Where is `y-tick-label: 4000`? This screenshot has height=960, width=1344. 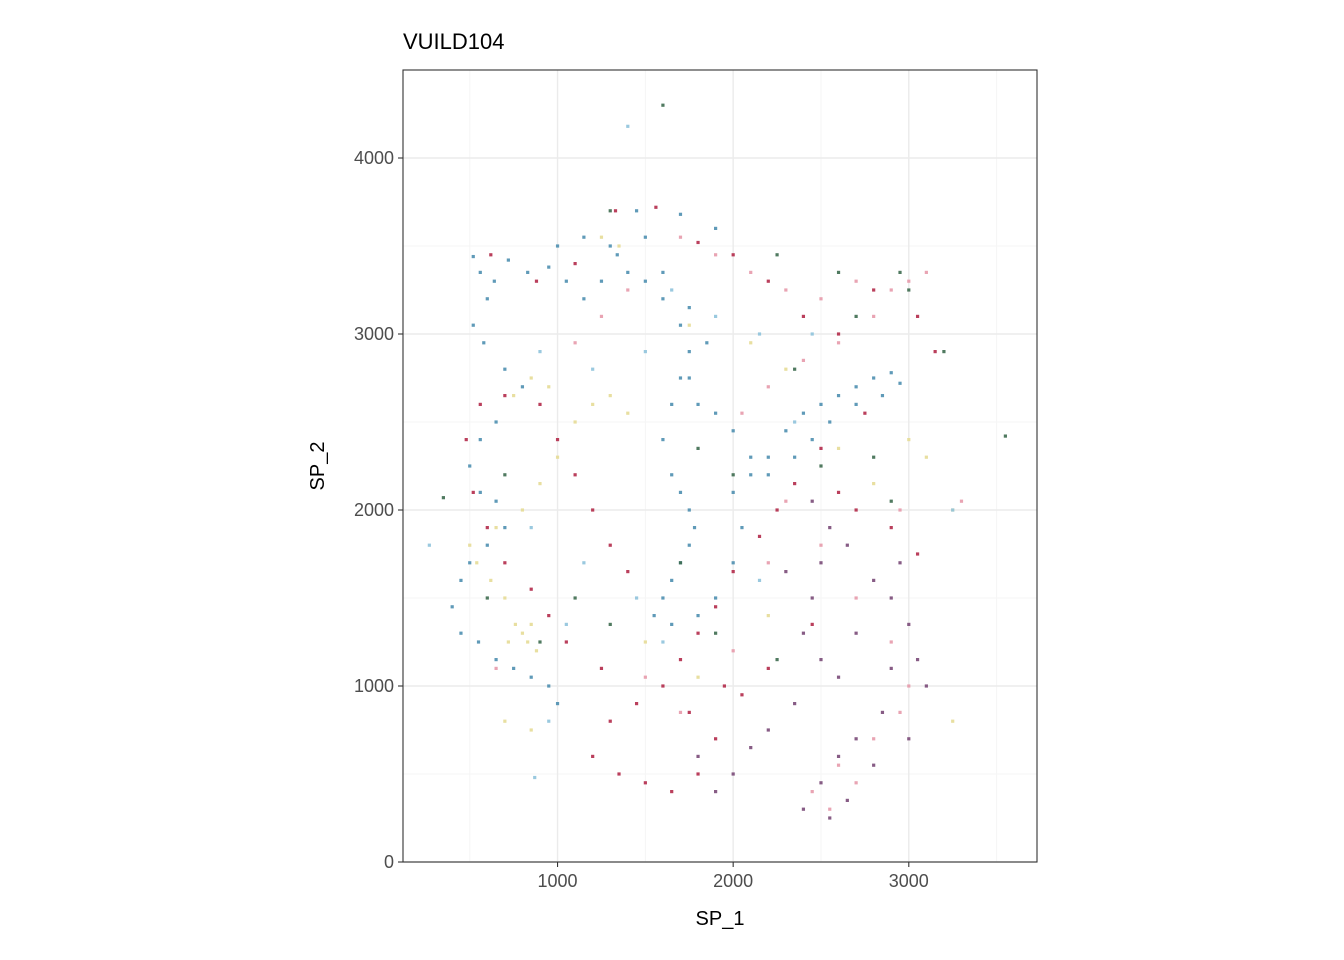 y-tick-label: 4000 is located at coordinates (374, 158).